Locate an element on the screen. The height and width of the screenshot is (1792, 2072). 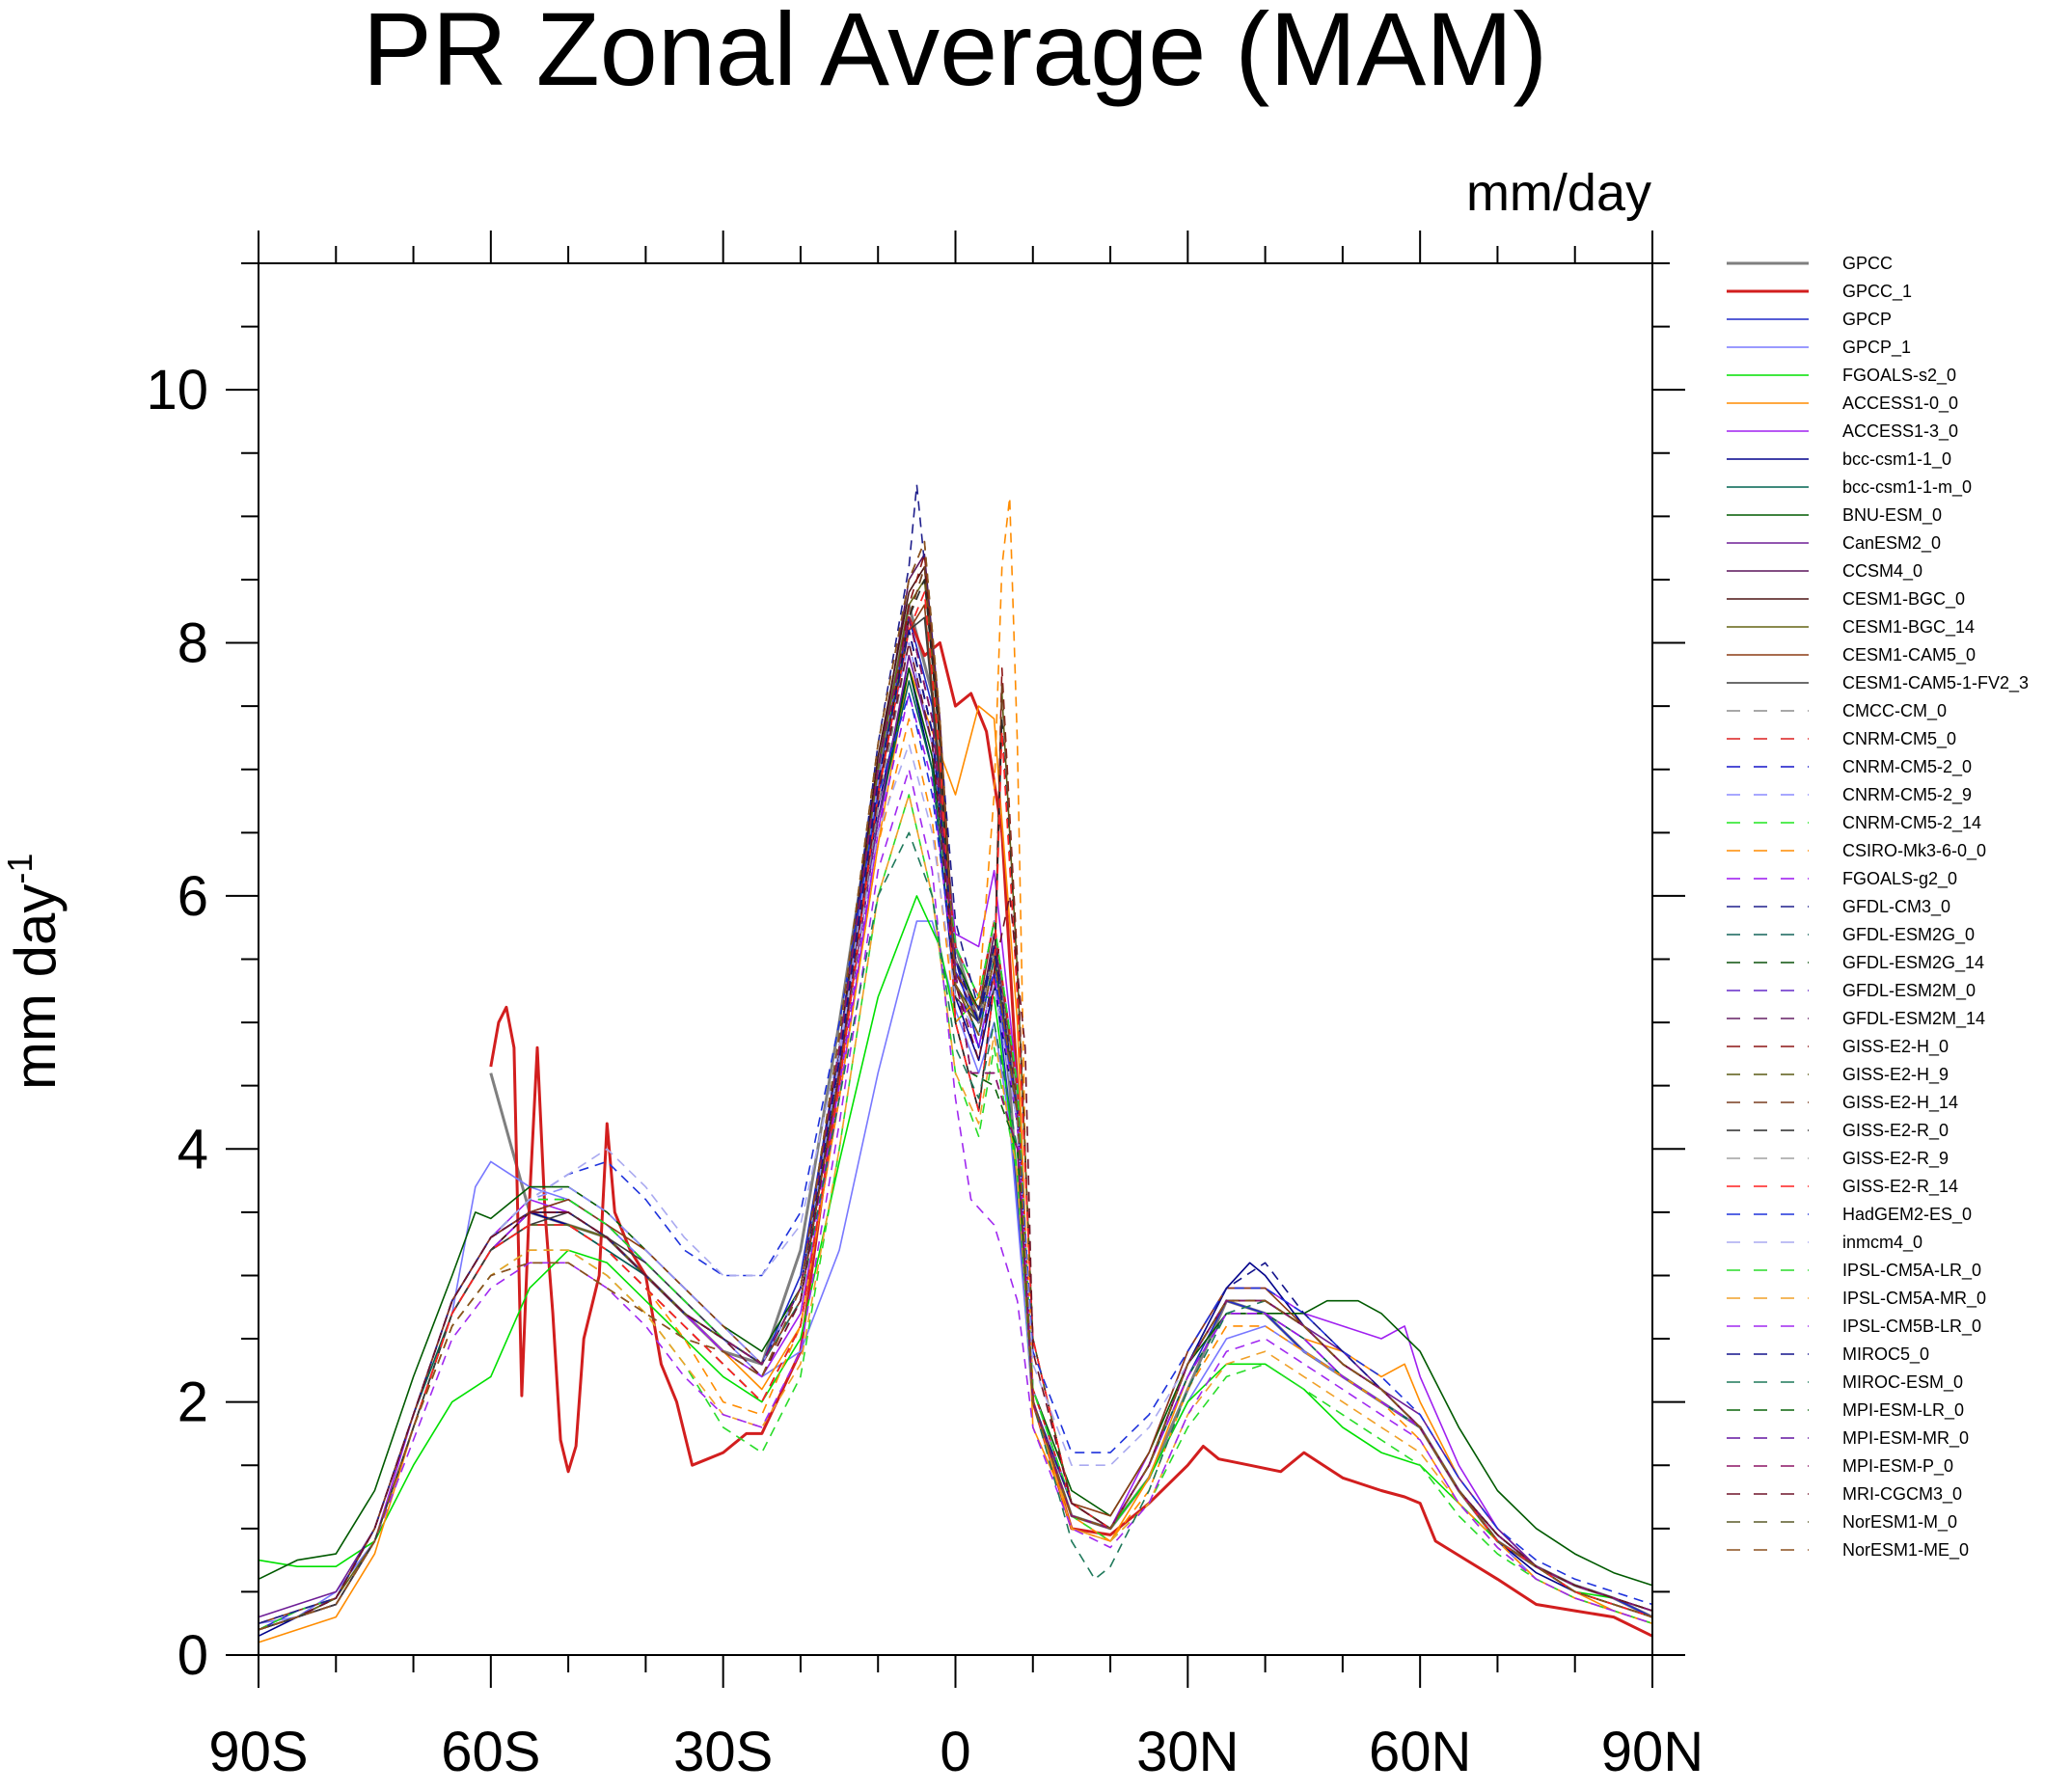
legend-label: CNRM-CM5-2_0 is located at coordinates (1907, 767).